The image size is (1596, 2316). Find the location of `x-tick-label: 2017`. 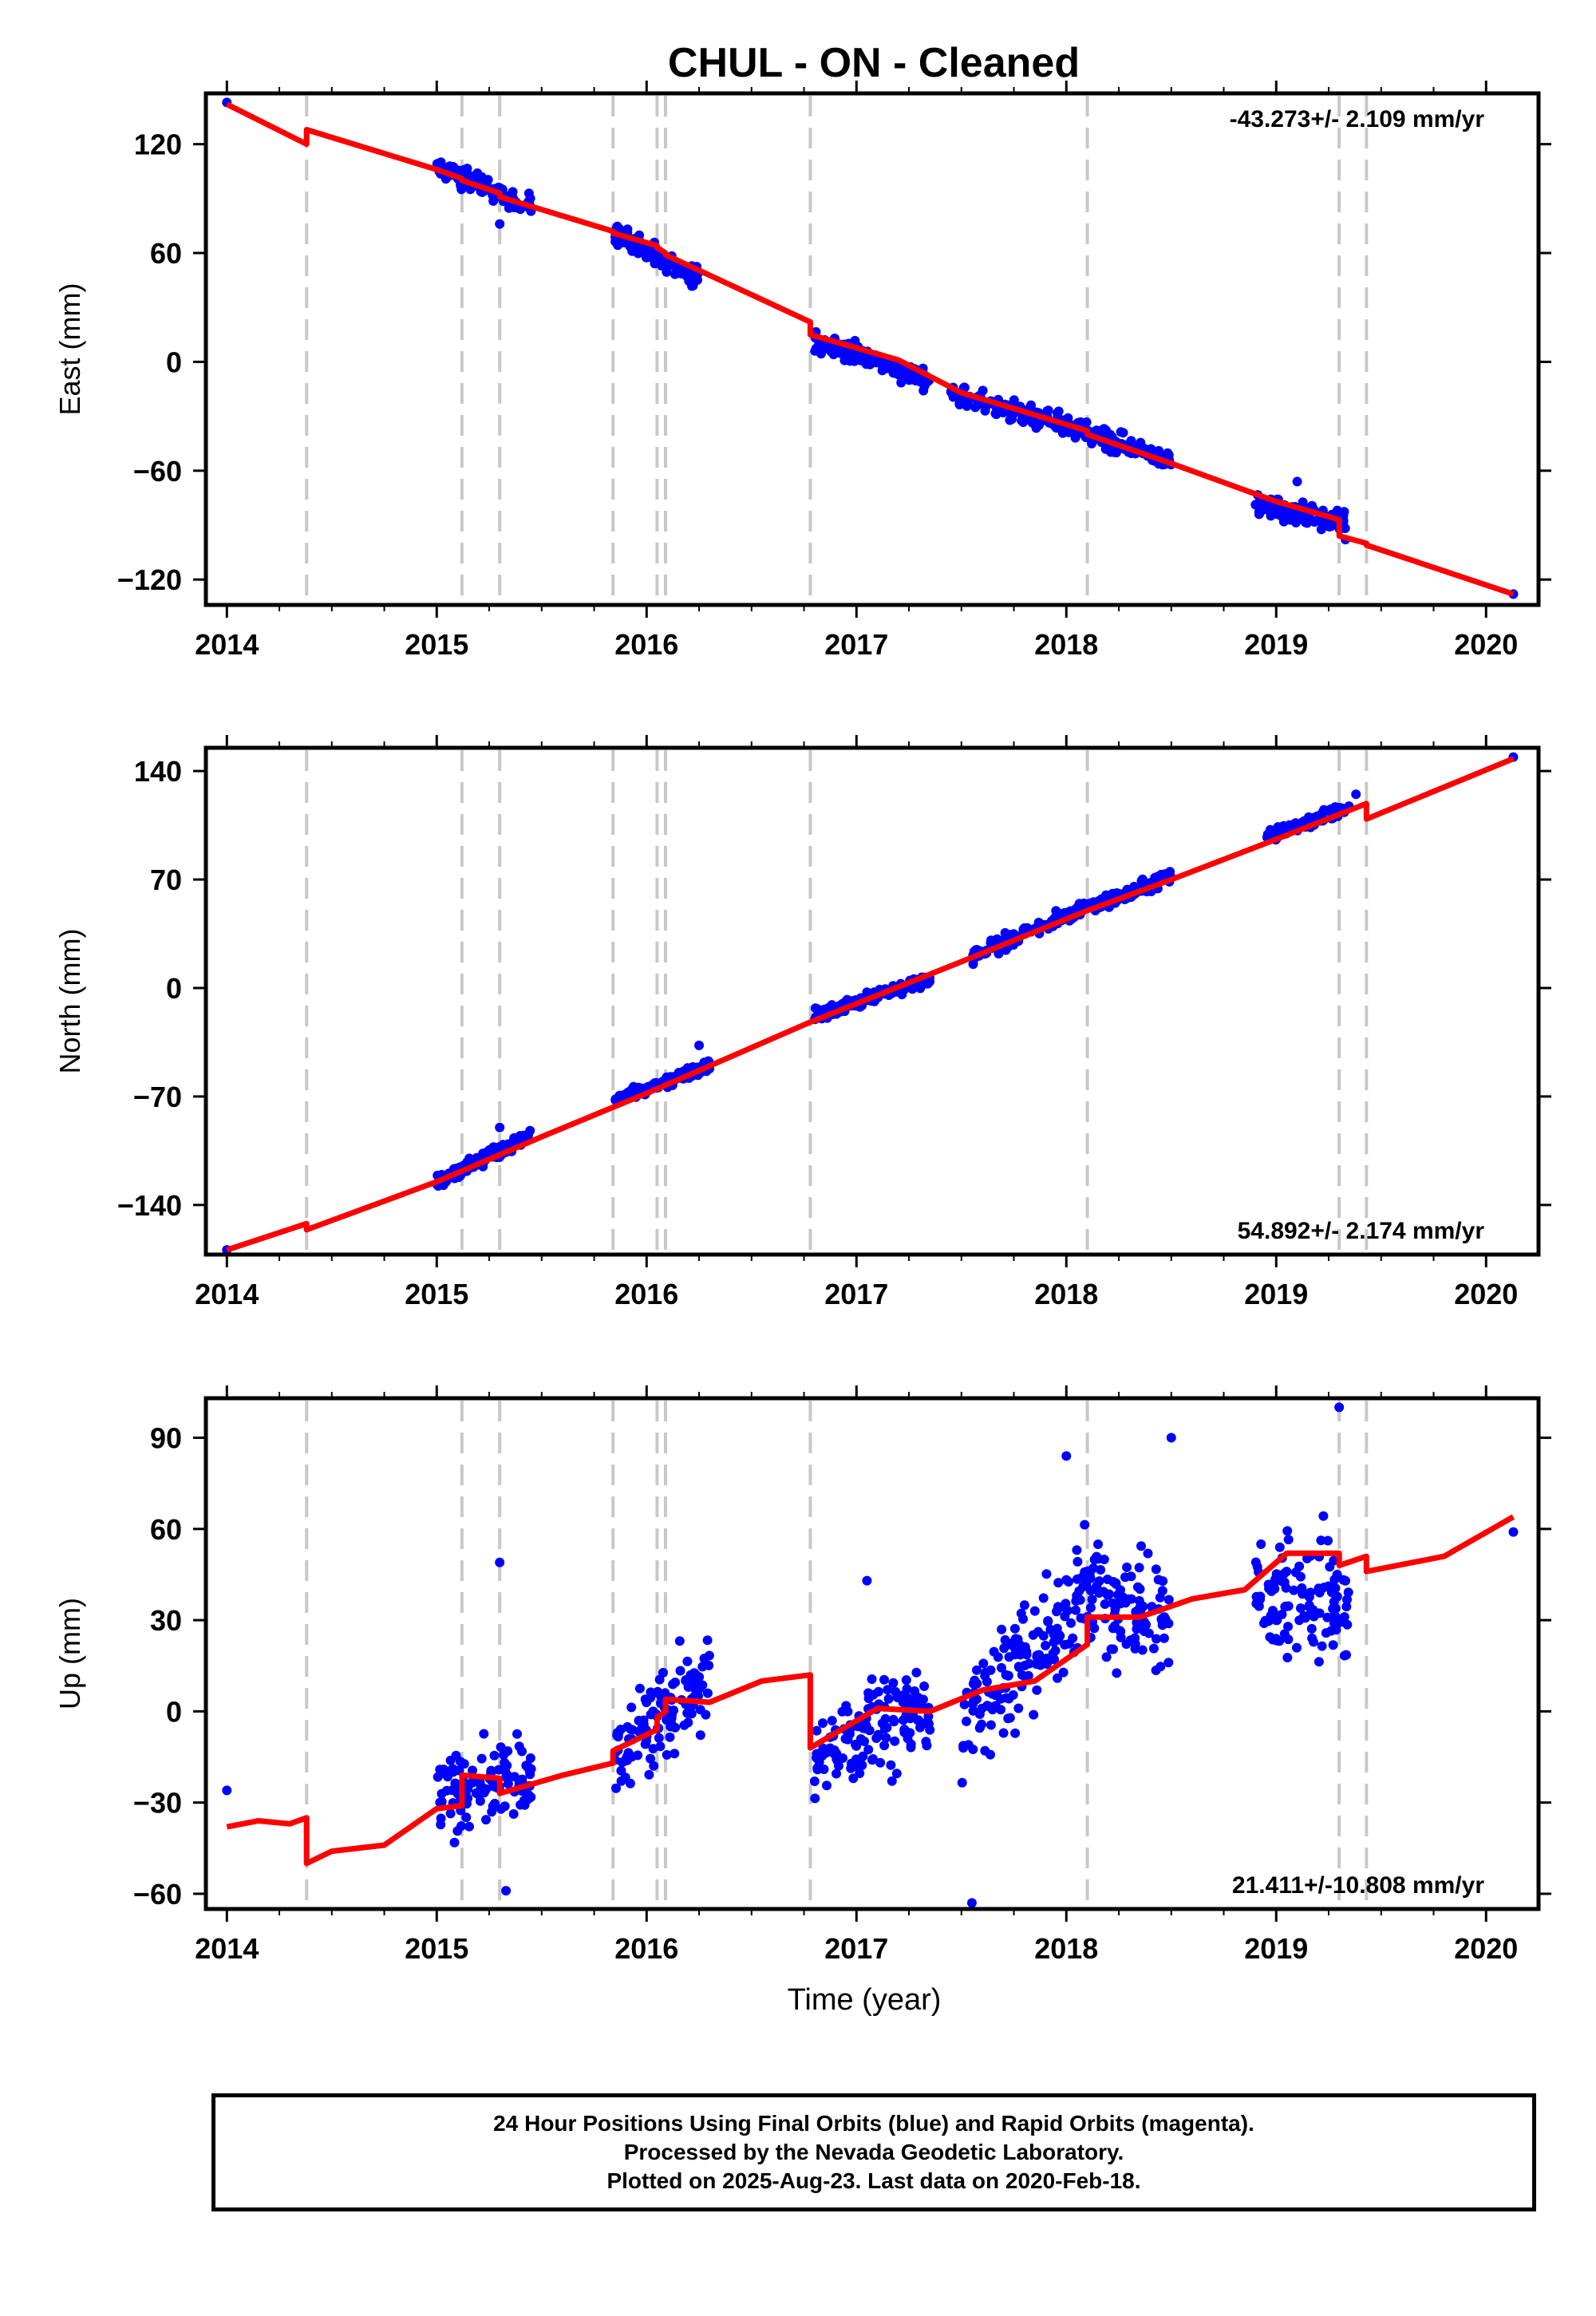

x-tick-label: 2017 is located at coordinates (856, 1948).